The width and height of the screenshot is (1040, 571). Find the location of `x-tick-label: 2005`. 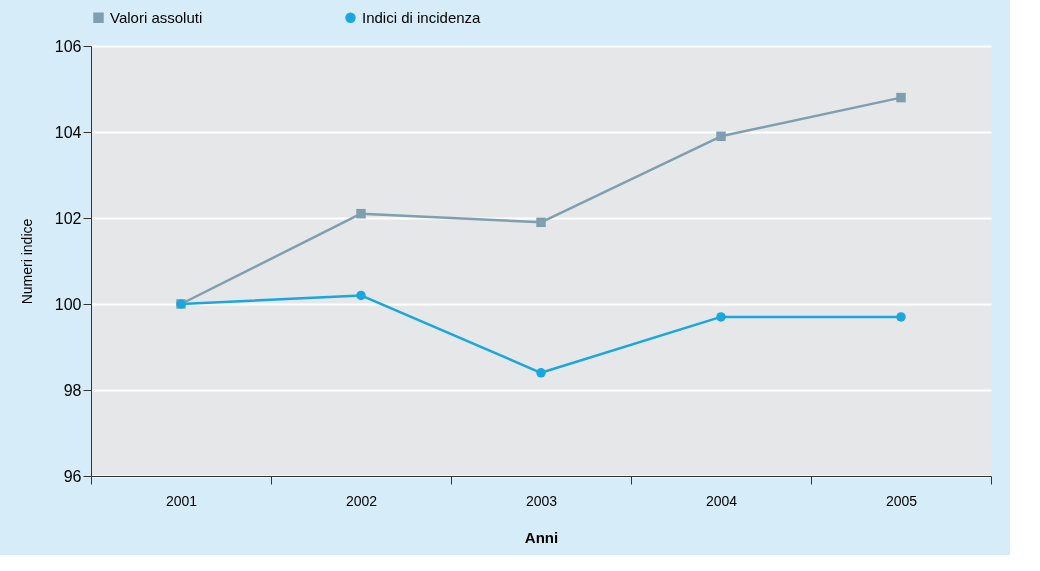

x-tick-label: 2005 is located at coordinates (901, 500).